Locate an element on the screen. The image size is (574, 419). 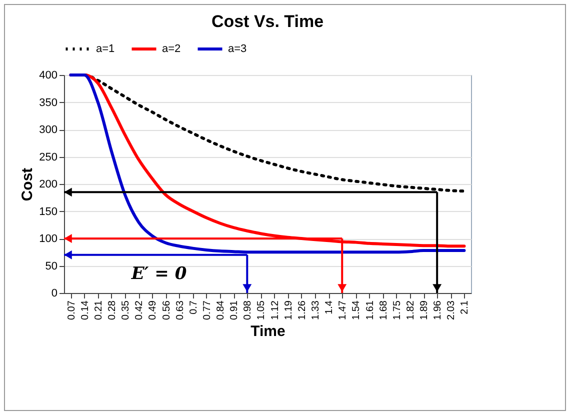
x-tick-label: 0.77 is located at coordinates (207, 310).